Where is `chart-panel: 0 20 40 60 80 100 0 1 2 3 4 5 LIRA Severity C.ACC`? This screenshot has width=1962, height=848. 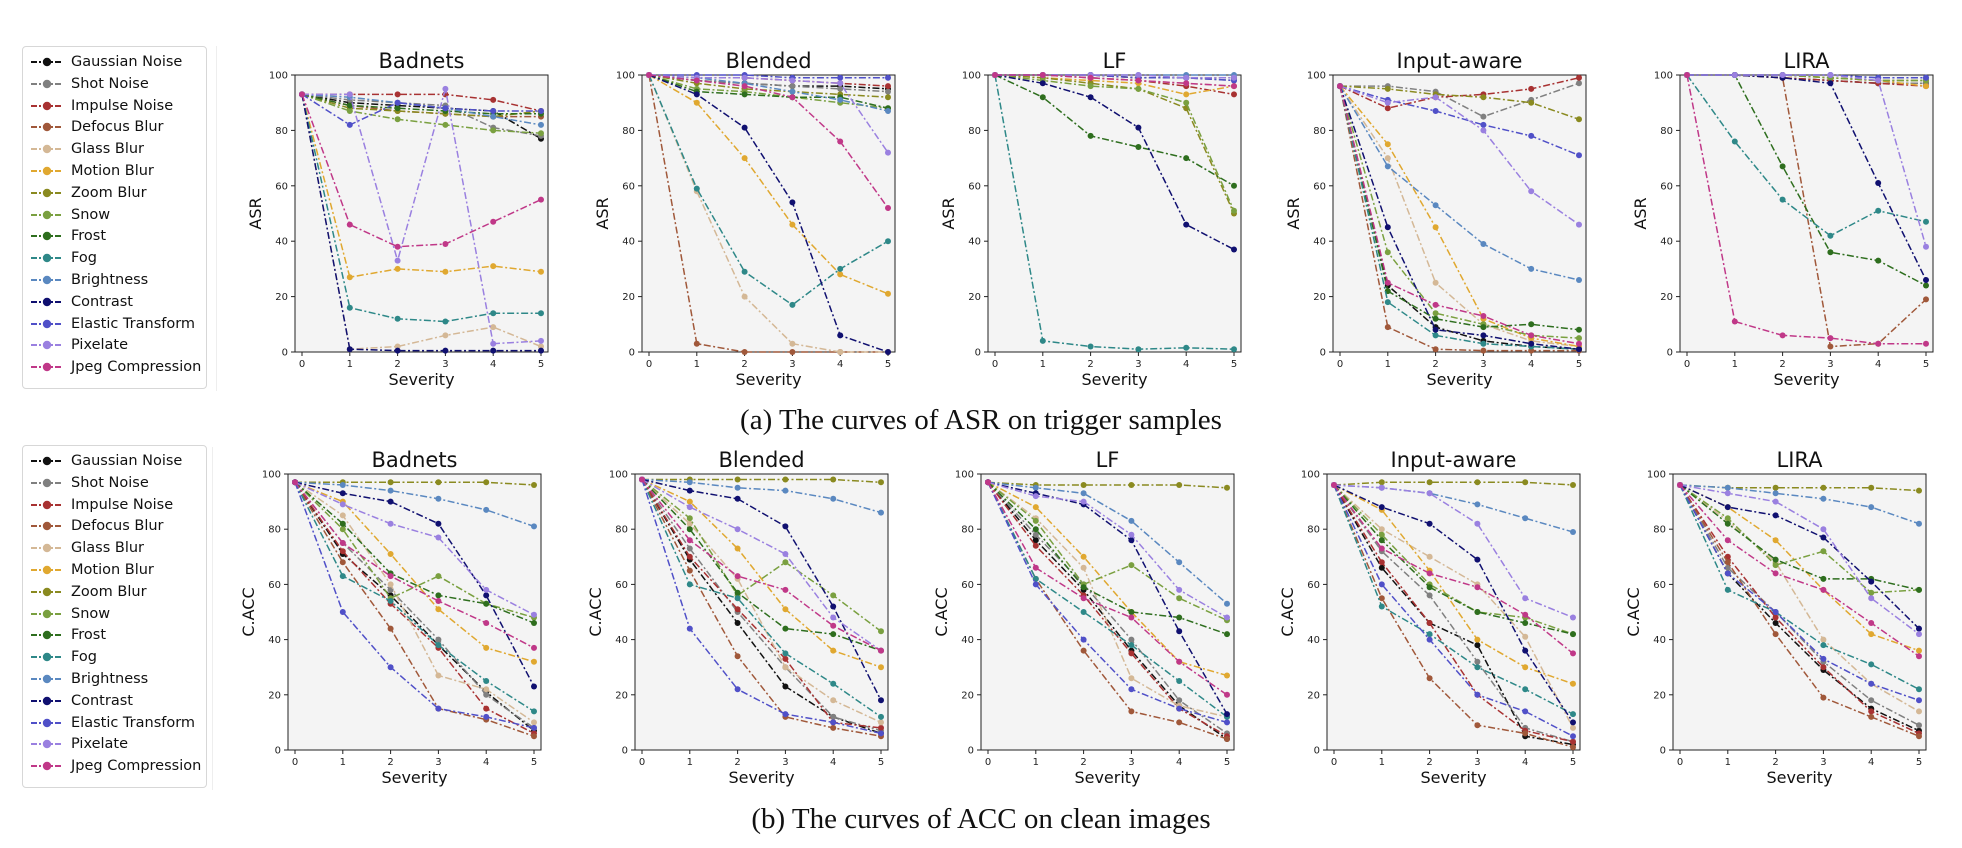
chart-panel: 0 20 40 60 80 100 0 1 2 3 4 5 LIRA Severity C.ACC is located at coordinates (1775, 617).